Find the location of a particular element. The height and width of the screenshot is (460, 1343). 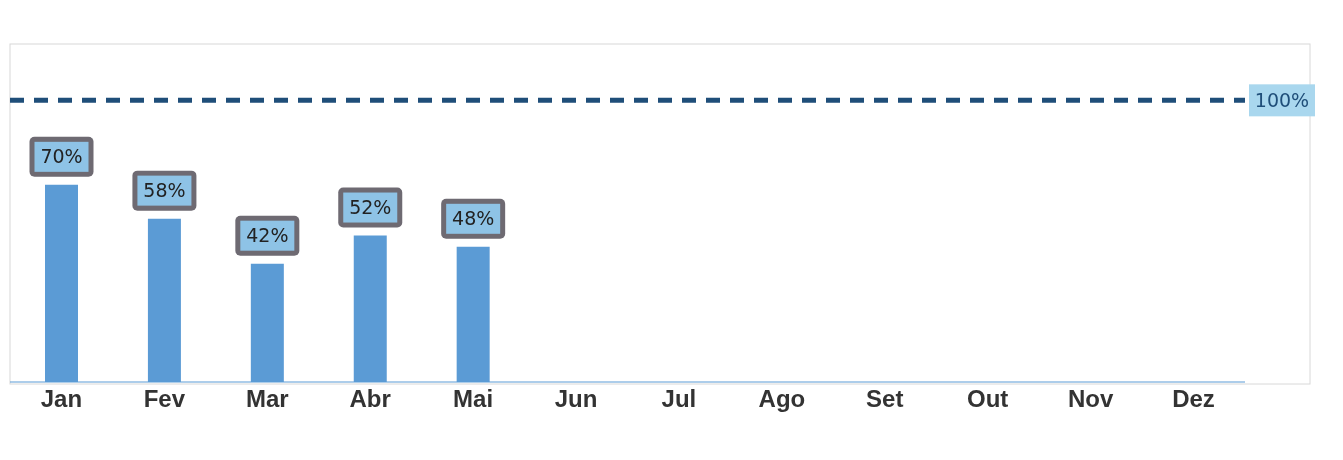

data-label: 58% is located at coordinates (164, 189).